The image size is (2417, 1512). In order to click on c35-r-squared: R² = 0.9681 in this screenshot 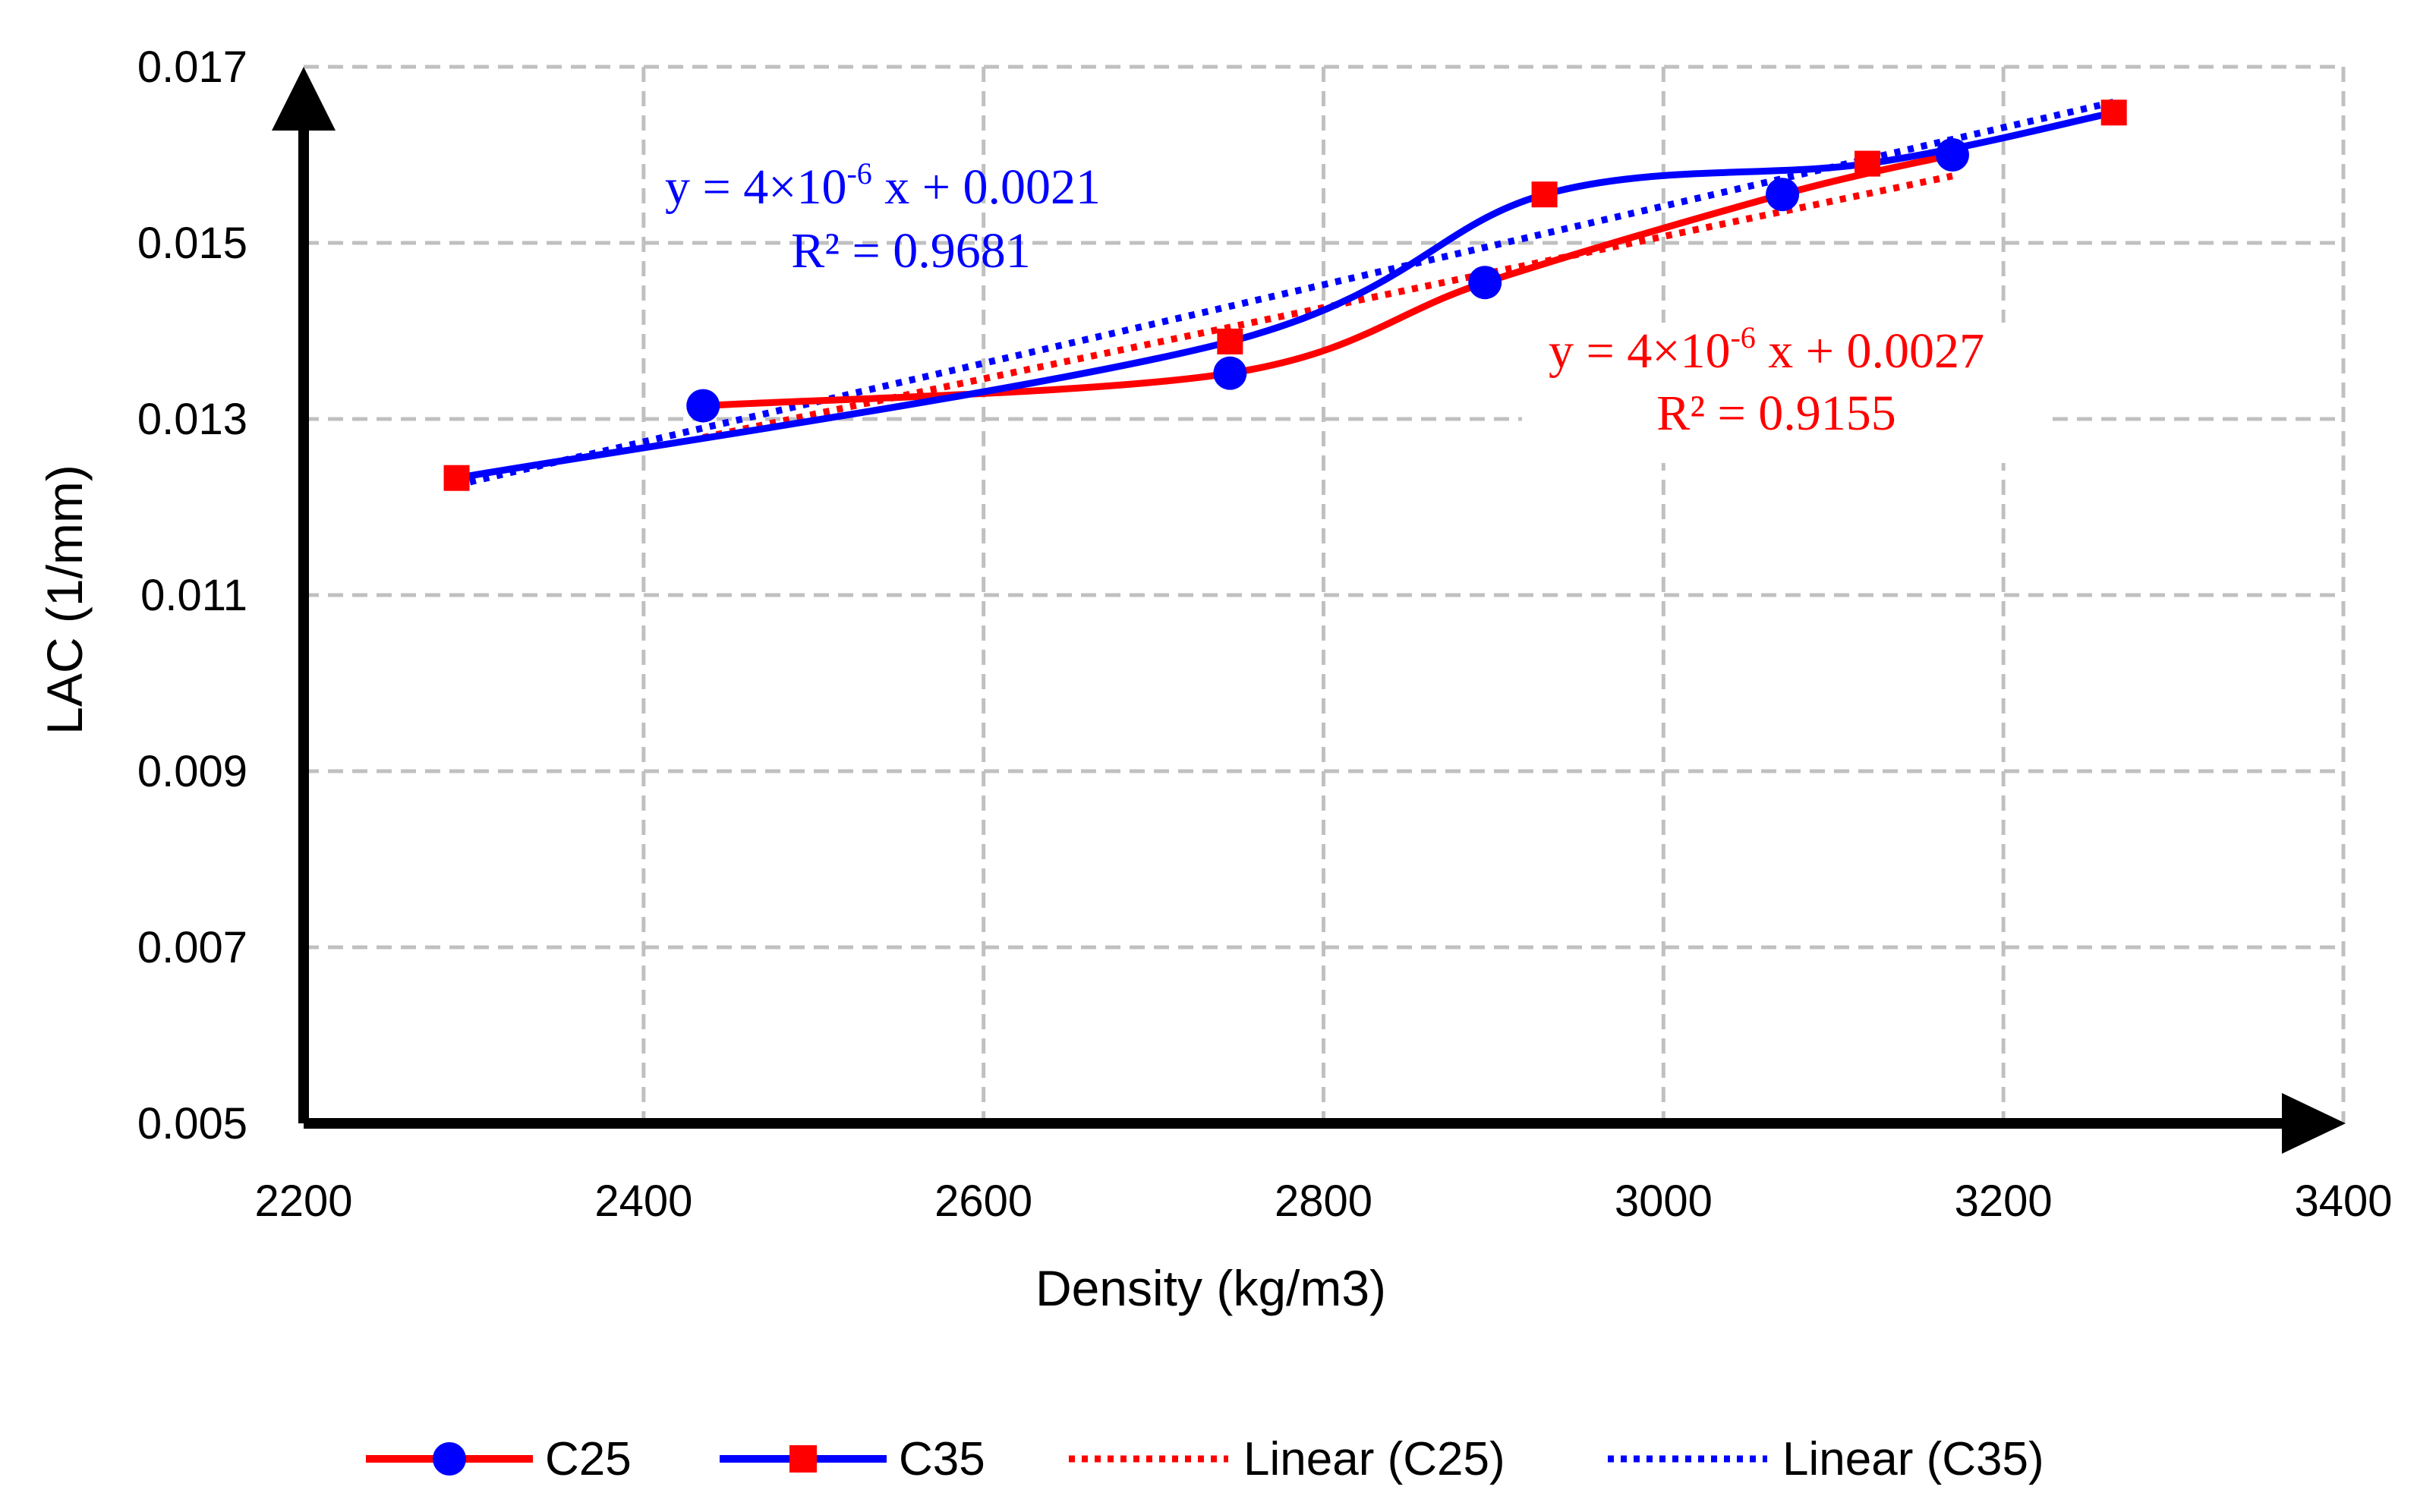, I will do `click(911, 251)`.